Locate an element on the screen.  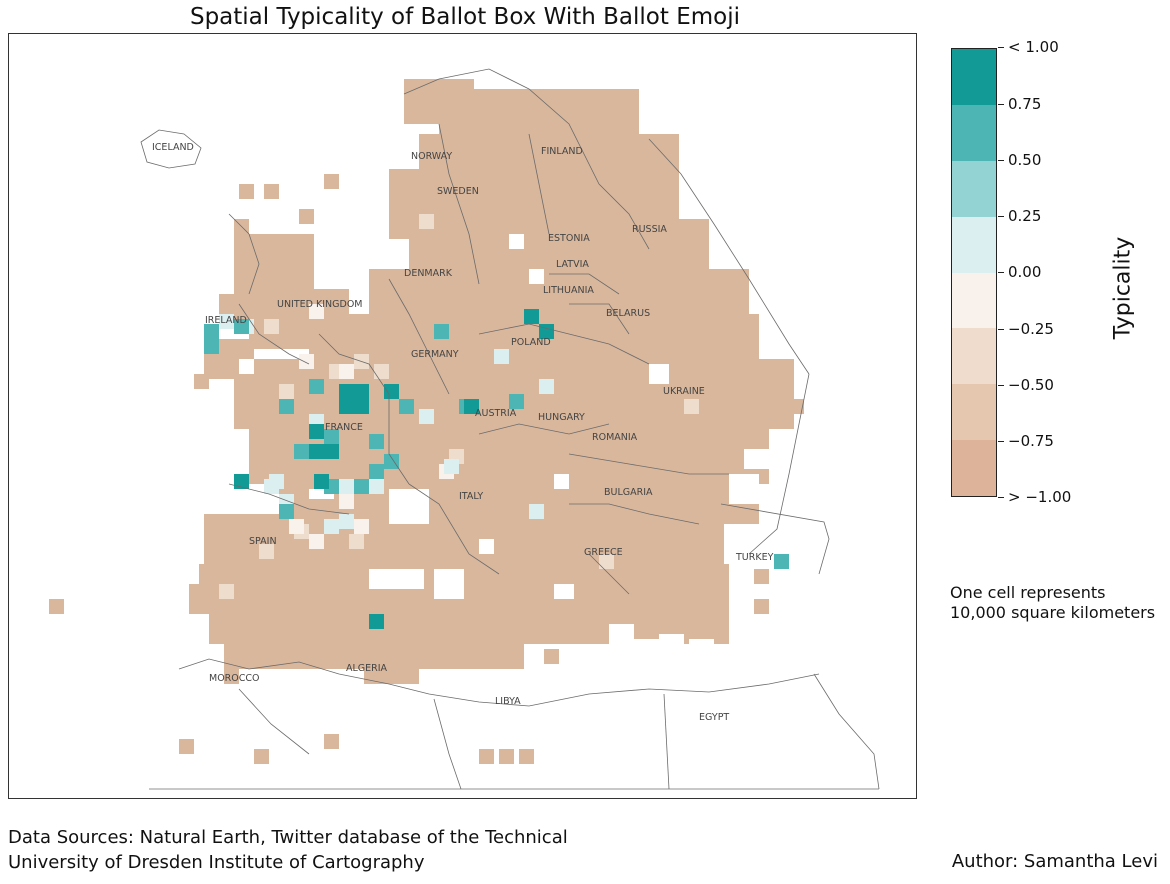
colorbar-tick-label: > −1.00 is located at coordinates (1034, 497).